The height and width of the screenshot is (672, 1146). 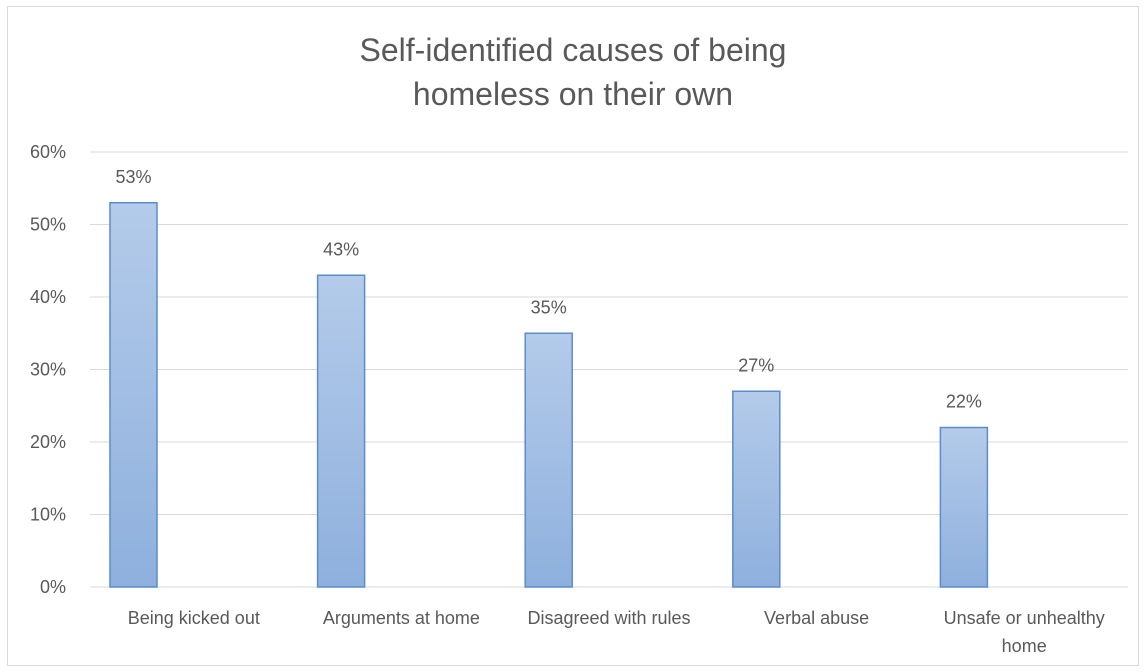 I want to click on data-label: 53%, so click(x=133, y=177).